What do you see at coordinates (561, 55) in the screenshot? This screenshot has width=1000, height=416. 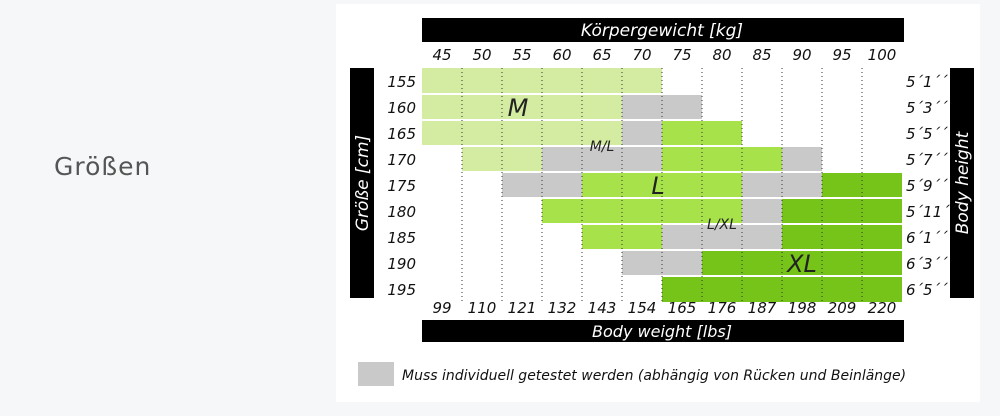 I see `tick-kg: 60` at bounding box center [561, 55].